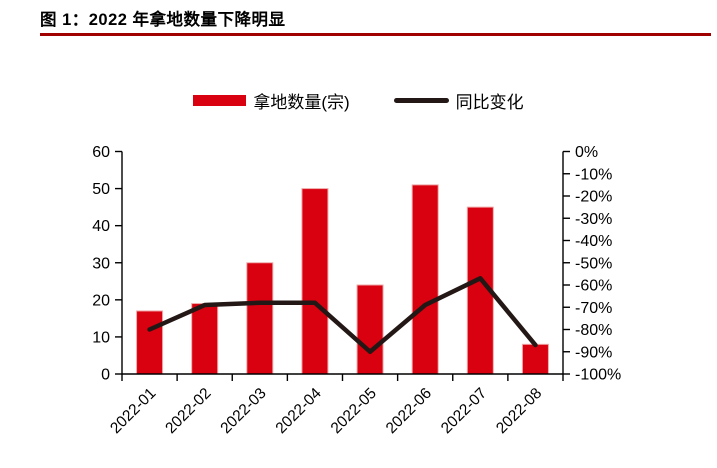 The height and width of the screenshot is (468, 717). Describe the element at coordinates (101, 226) in the screenshot. I see `left-tick-label: 40` at that location.